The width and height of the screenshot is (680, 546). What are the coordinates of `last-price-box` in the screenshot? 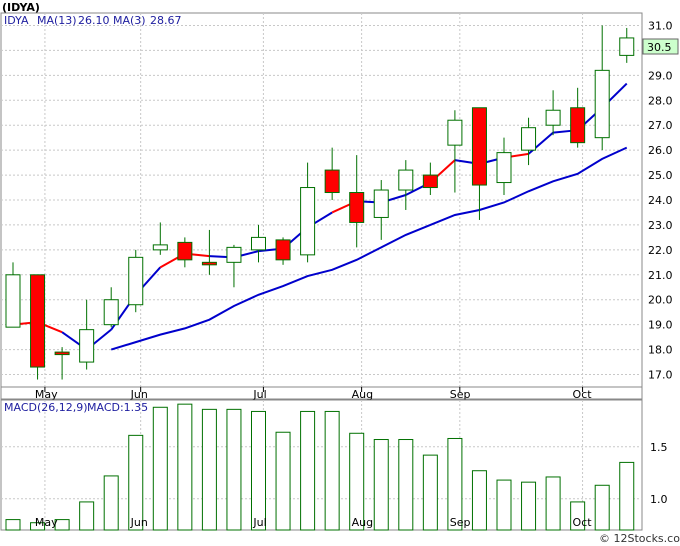 It's located at (660, 46).